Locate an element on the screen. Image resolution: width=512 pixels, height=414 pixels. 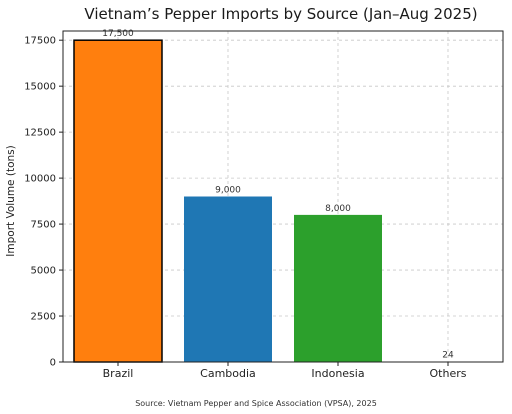
x-tick-label-cambodia: Cambodia is located at coordinates (228, 373).